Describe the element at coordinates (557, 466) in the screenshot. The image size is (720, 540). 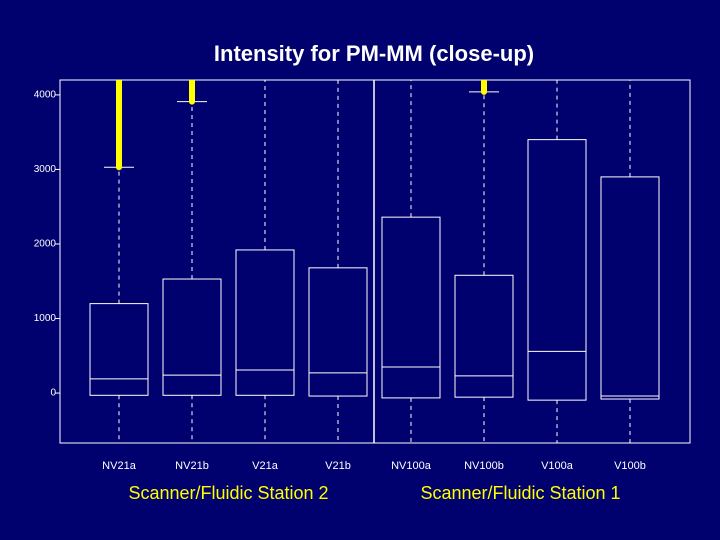
I see `x-tick-label: V100a` at that location.